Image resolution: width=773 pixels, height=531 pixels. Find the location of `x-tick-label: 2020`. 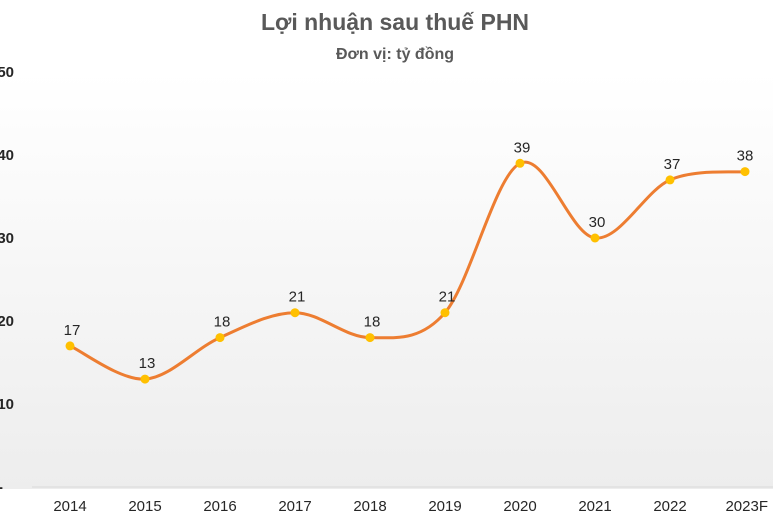

x-tick-label: 2020 is located at coordinates (519, 506).